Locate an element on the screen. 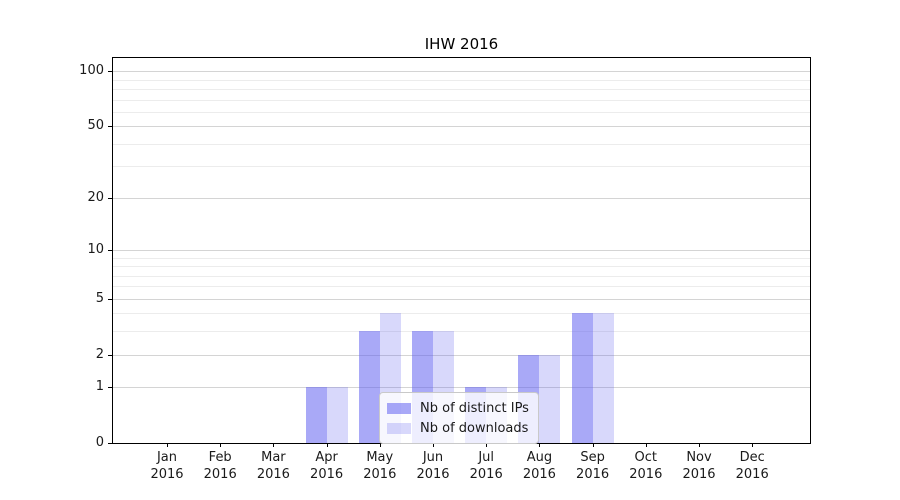 Image resolution: width=900 pixels, height=500 pixels. x-tick-month: Nov is located at coordinates (699, 457).